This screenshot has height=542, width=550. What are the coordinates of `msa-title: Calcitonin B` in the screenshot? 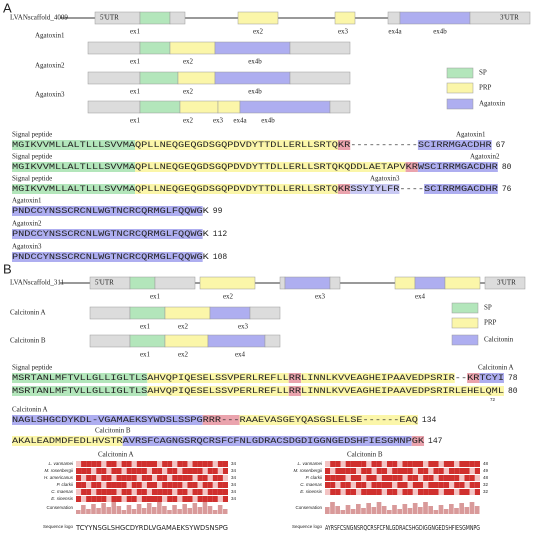 It's located at (365, 455).